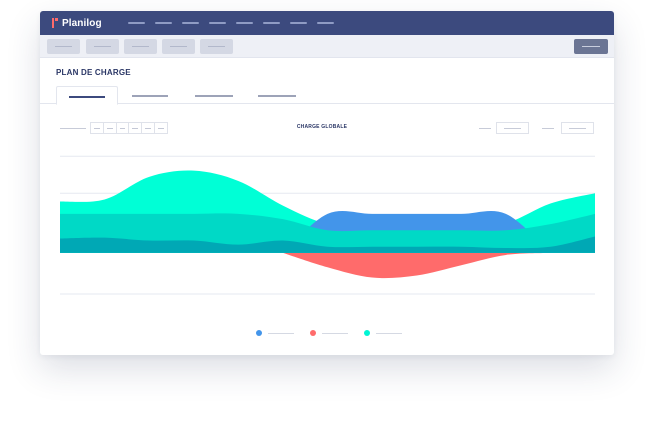  Describe the element at coordinates (93, 72) in the screenshot. I see `page-title: PLAN DE CHARGE` at that location.